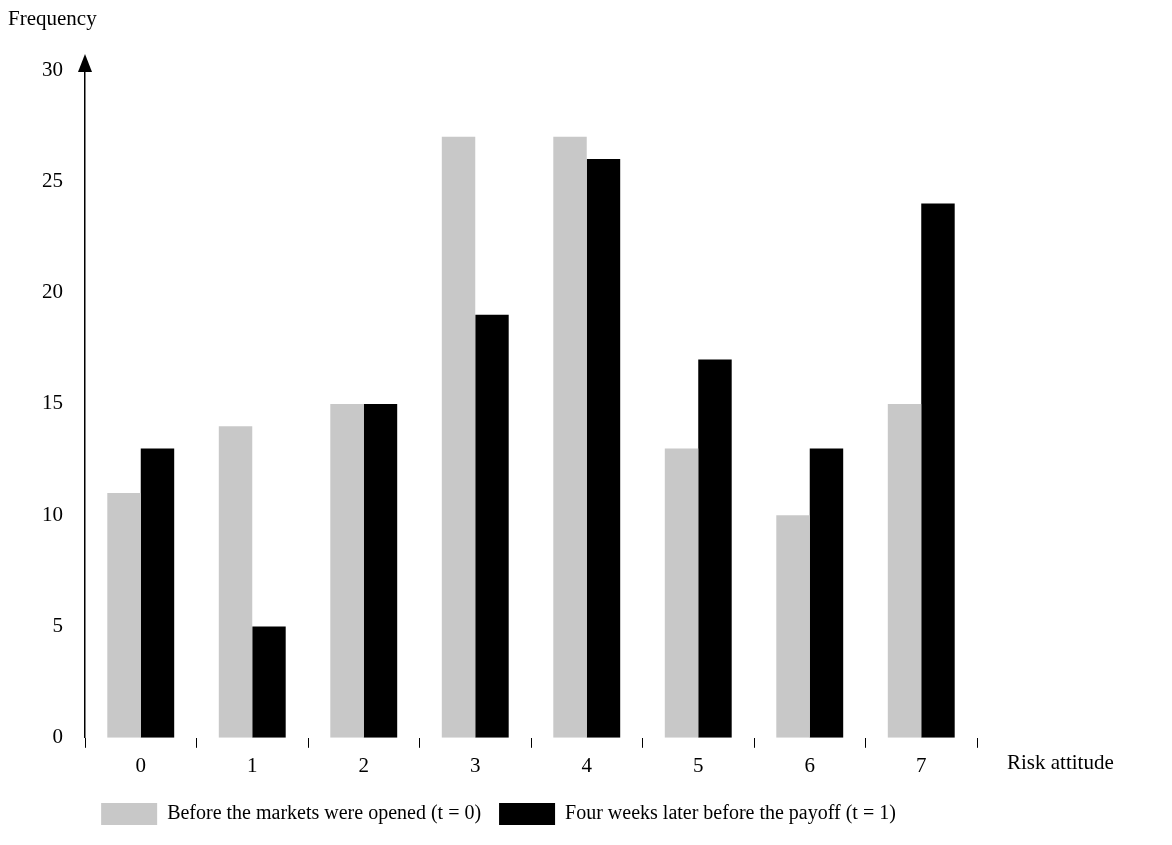 This screenshot has height=845, width=1172. Describe the element at coordinates (1060, 762) in the screenshot. I see `x-axis-title: Risk attitude` at that location.